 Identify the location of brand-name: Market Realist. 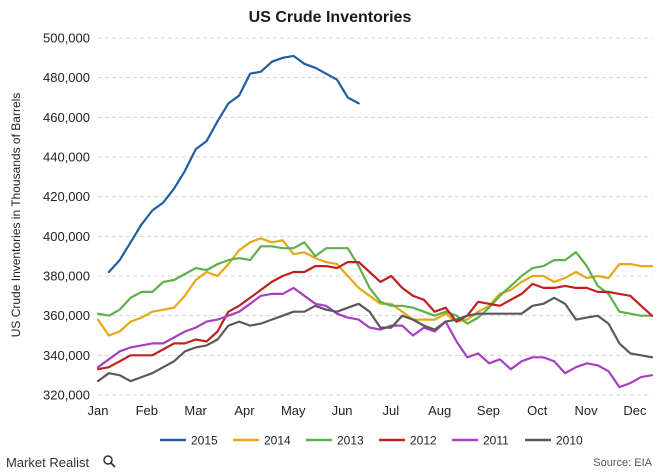
(47, 462).